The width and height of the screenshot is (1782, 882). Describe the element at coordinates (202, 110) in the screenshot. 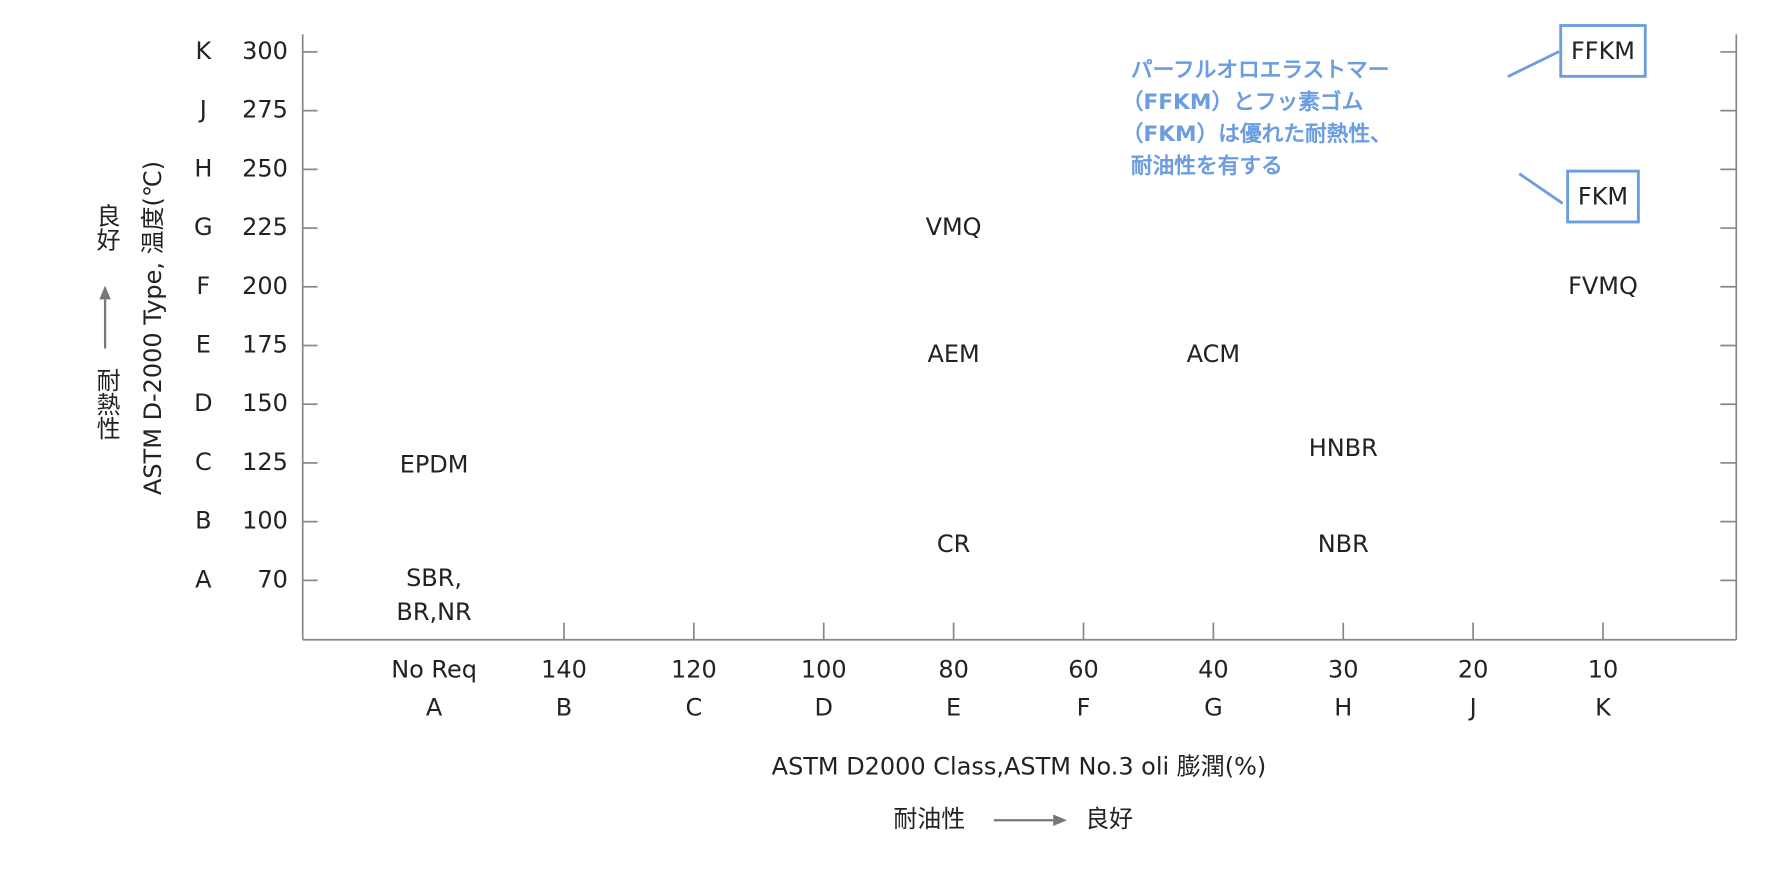

I see `y-tick-grade: J` at that location.